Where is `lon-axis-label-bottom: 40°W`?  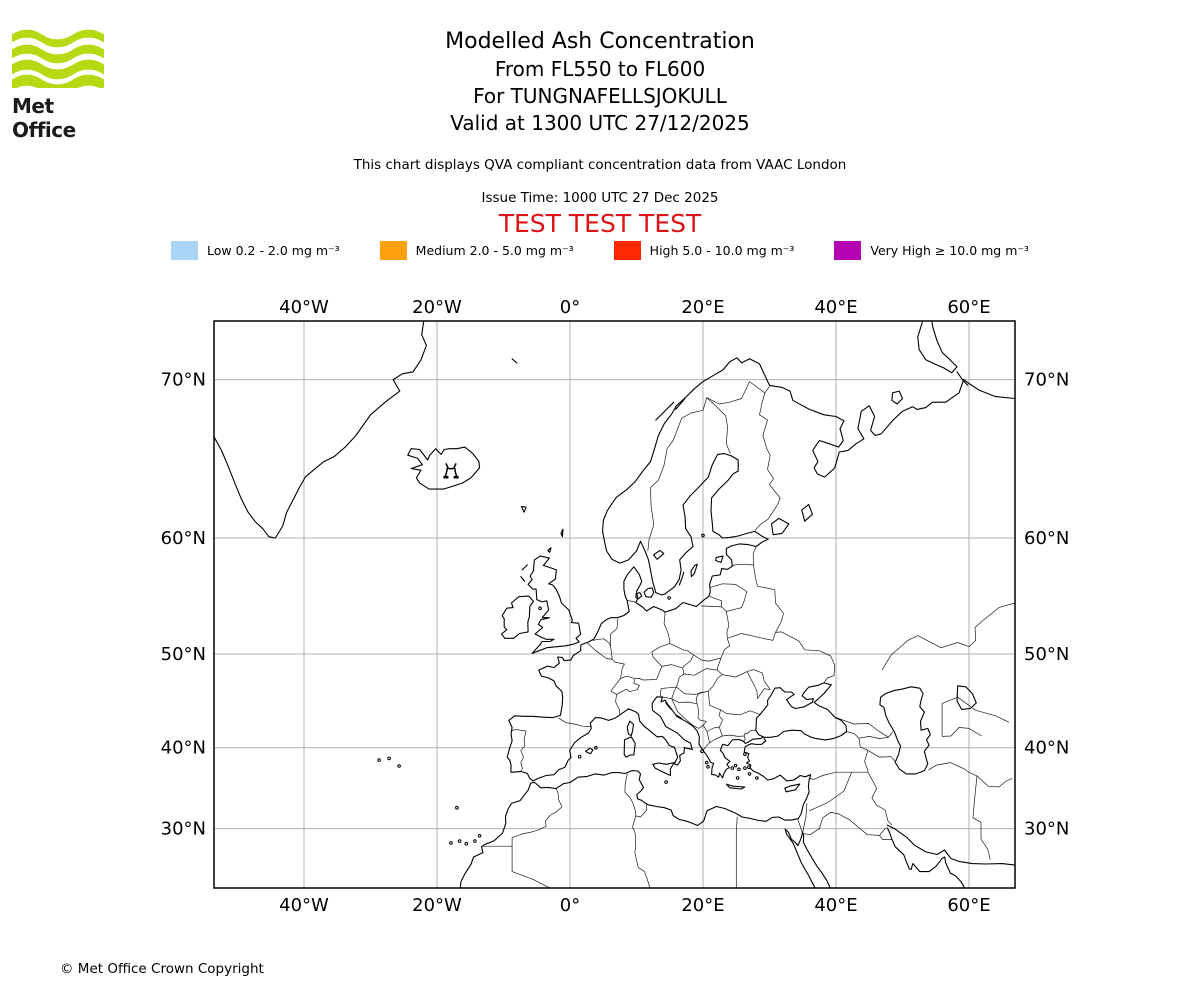
lon-axis-label-bottom: 40°W is located at coordinates (304, 905).